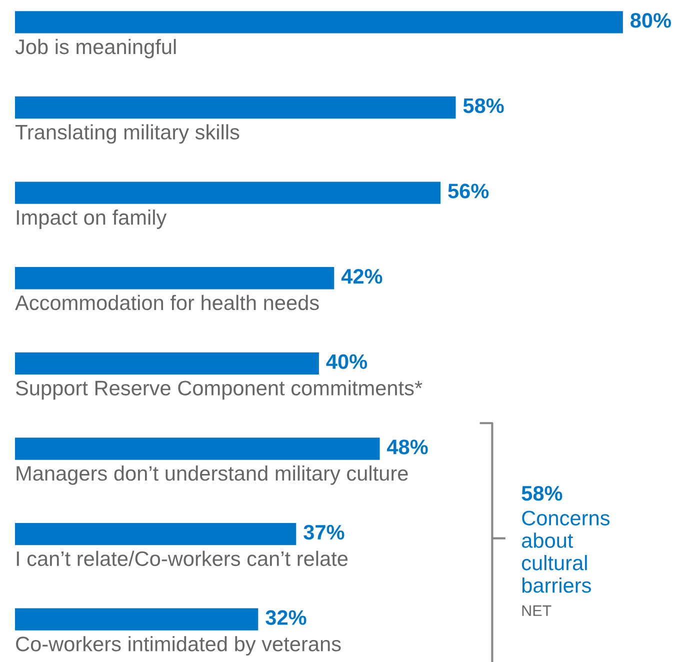 The height and width of the screenshot is (662, 697). Describe the element at coordinates (212, 475) in the screenshot. I see `y-tick-label: Managers don’t understand military culture` at that location.